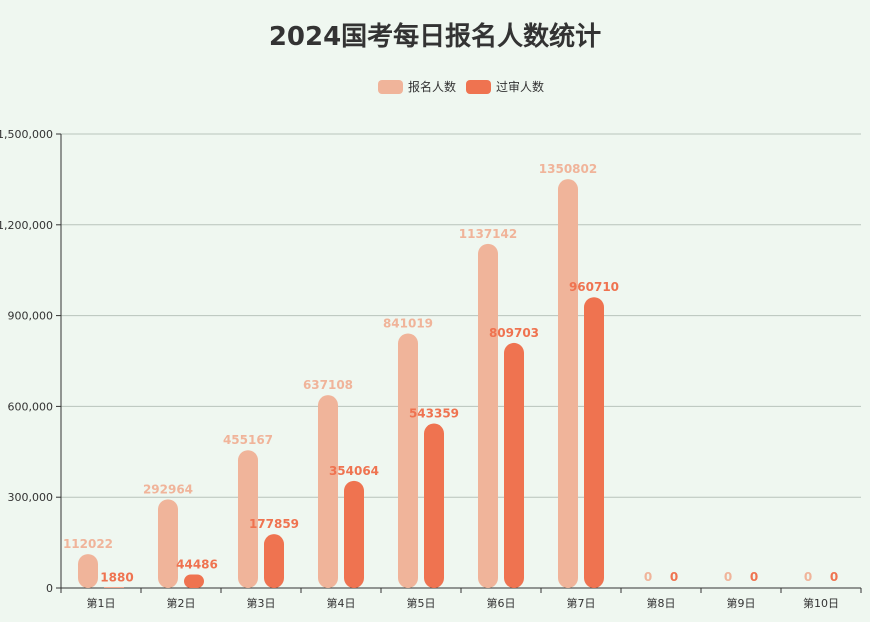 The height and width of the screenshot is (622, 870). Describe the element at coordinates (274, 524) in the screenshot. I see `data-label: 177859` at that location.